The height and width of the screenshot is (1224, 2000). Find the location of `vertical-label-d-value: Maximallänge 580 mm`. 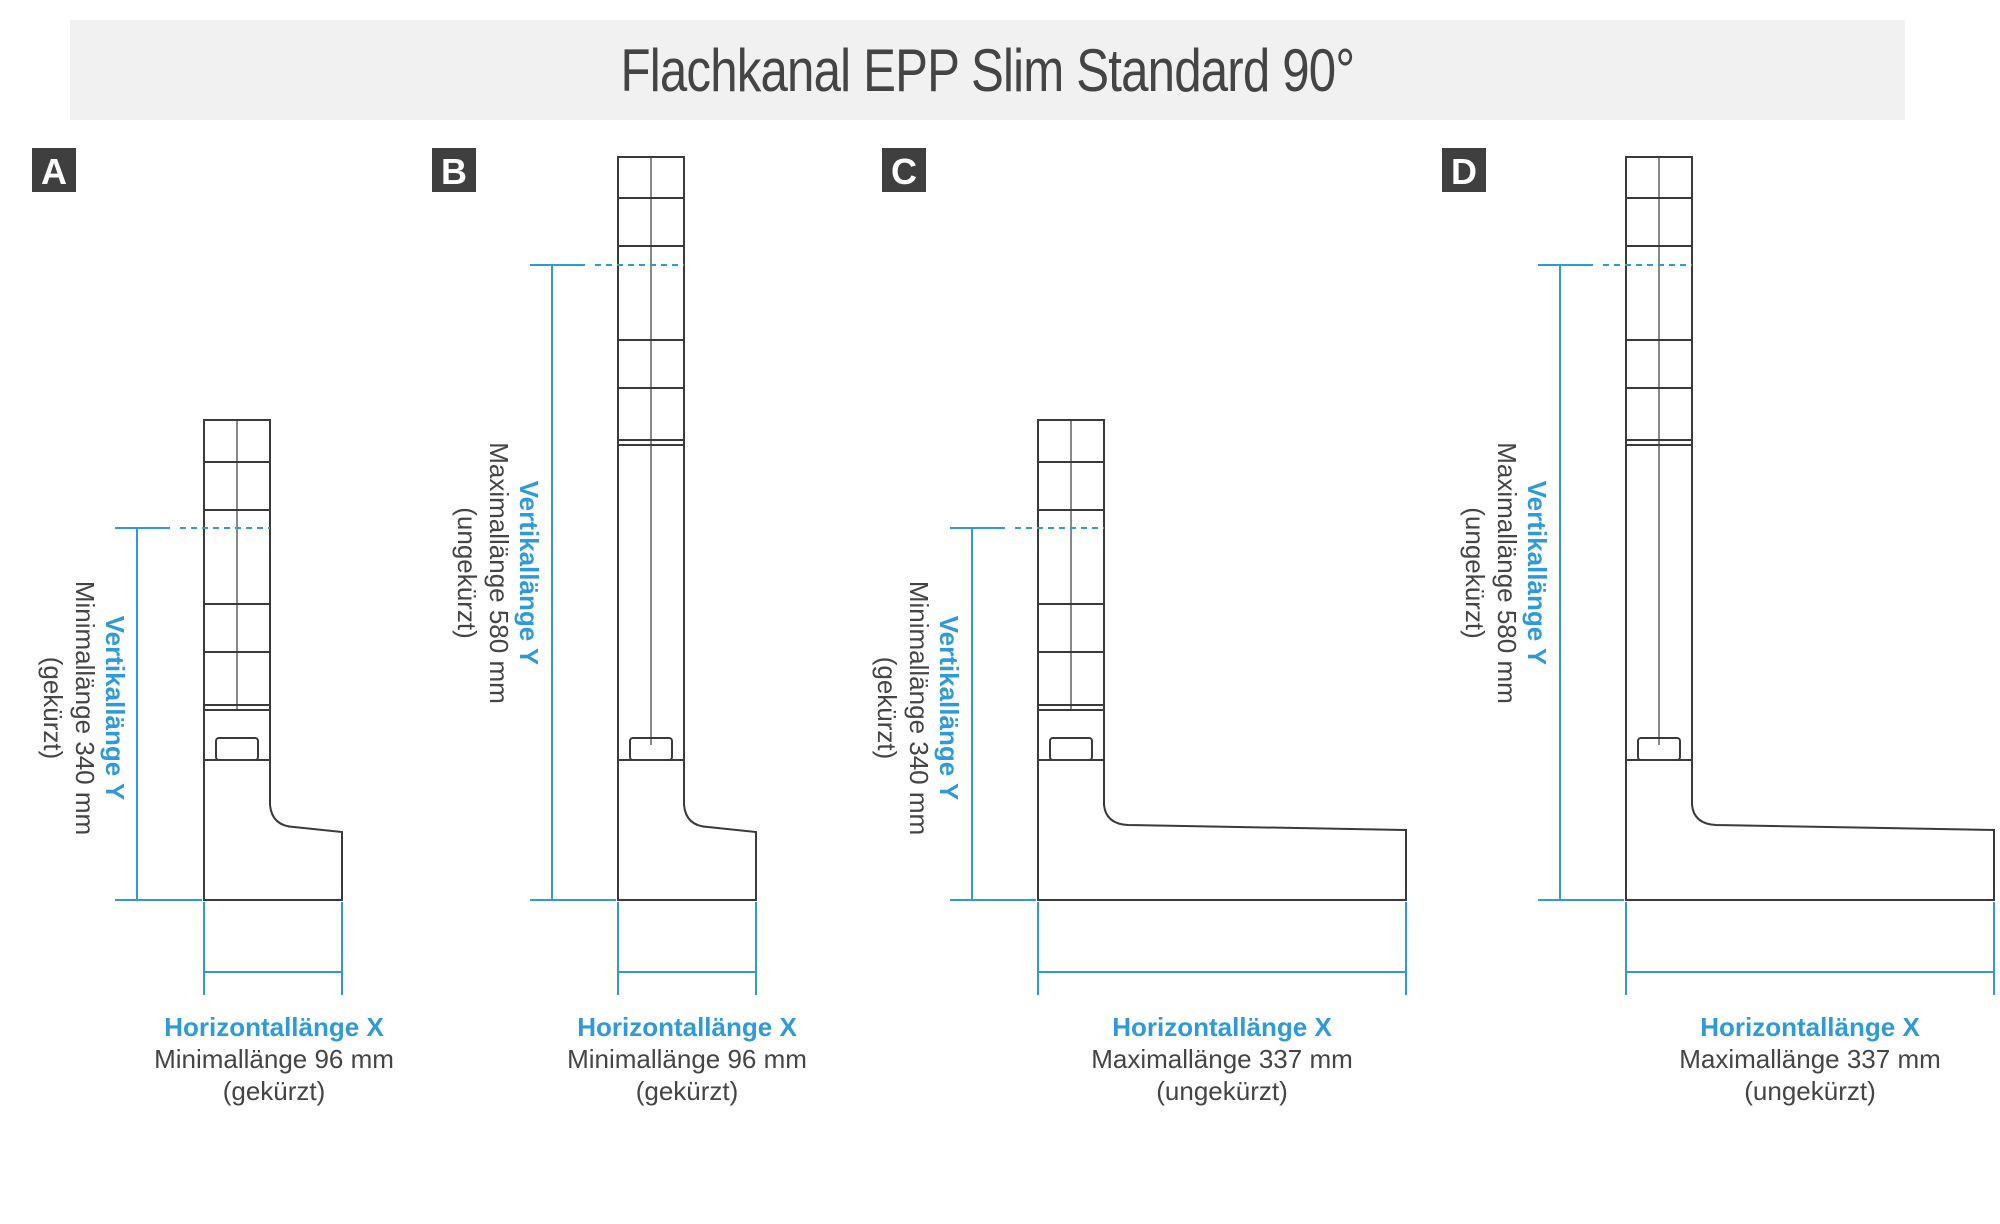

vertical-label-d-value: Maximallänge 580 mm is located at coordinates (1507, 573).